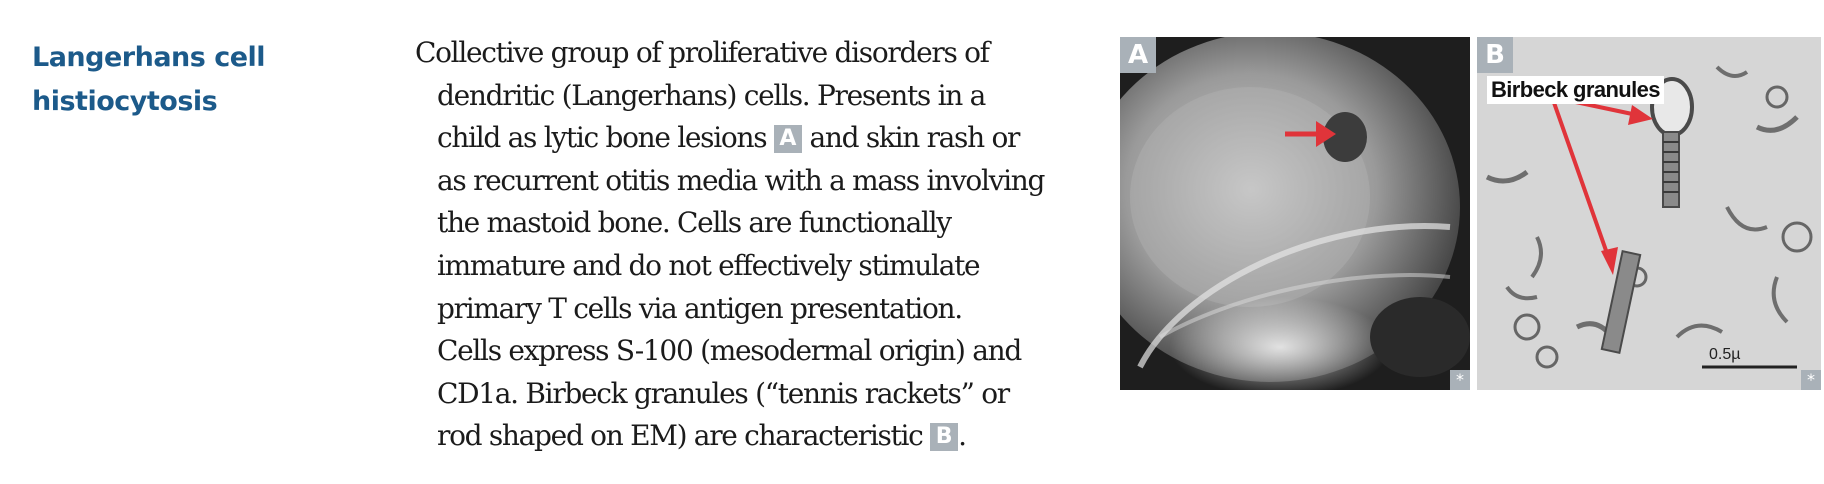 The width and height of the screenshot is (1824, 484). What do you see at coordinates (1575, 90) in the screenshot?
I see `birbeck-granules-callout: Birbeck granules` at bounding box center [1575, 90].